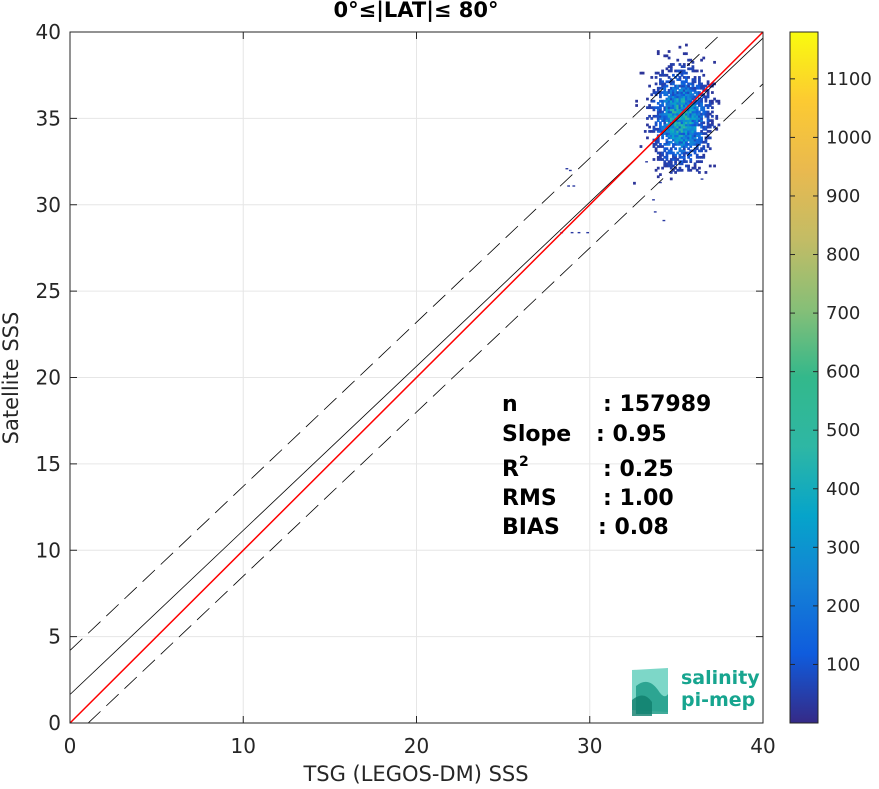 The width and height of the screenshot is (879, 789). Describe the element at coordinates (849, 79) in the screenshot. I see `colorbar-tick-label: 1100` at that location.